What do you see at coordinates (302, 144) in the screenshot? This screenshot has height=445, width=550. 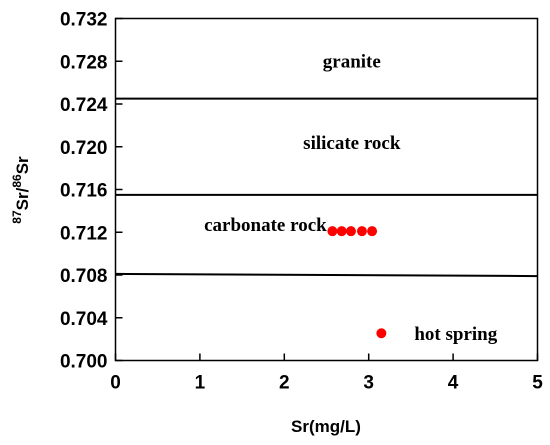 I see `region-labels: granite silicate rock carbonate rock` at bounding box center [302, 144].